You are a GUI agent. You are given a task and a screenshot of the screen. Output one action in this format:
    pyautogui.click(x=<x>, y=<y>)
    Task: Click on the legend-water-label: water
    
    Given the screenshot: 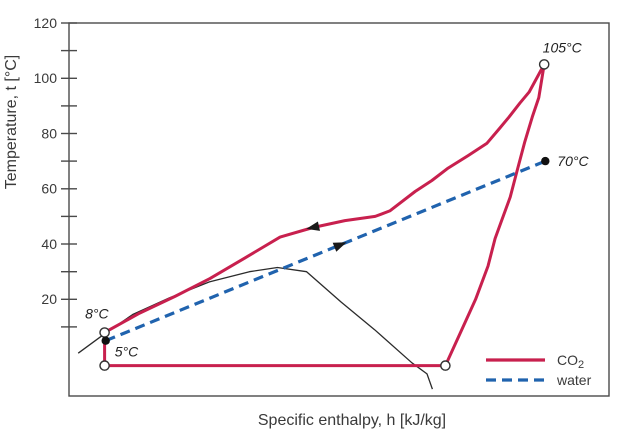 What is the action you would take?
    pyautogui.click(x=574, y=380)
    